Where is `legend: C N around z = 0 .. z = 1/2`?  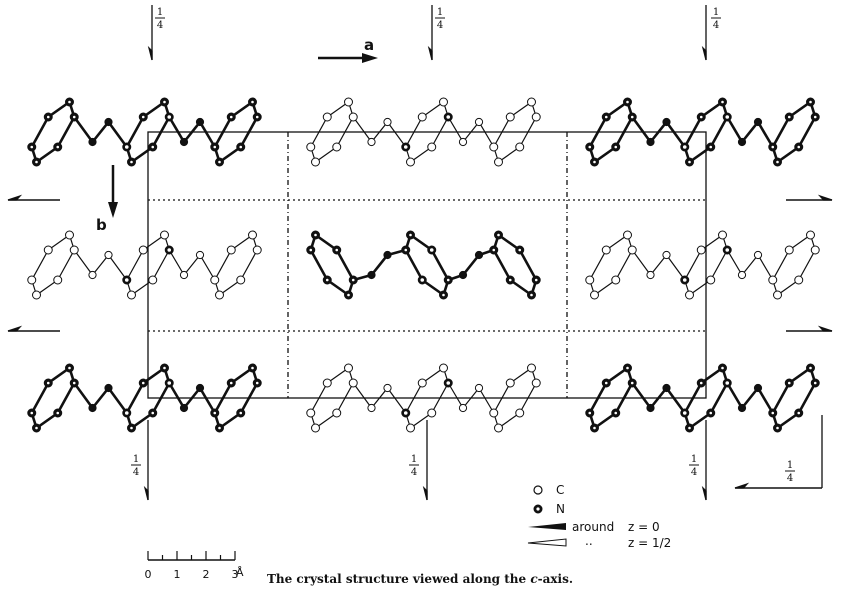
legend: C N around z = 0 .. z = 1/2 is located at coordinates (599, 516).